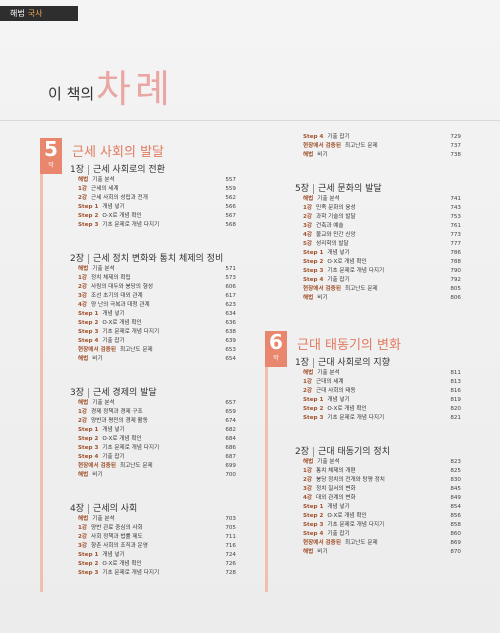 The image size is (500, 633). Describe the element at coordinates (455, 298) in the screenshot. I see `item-page: 806` at that location.